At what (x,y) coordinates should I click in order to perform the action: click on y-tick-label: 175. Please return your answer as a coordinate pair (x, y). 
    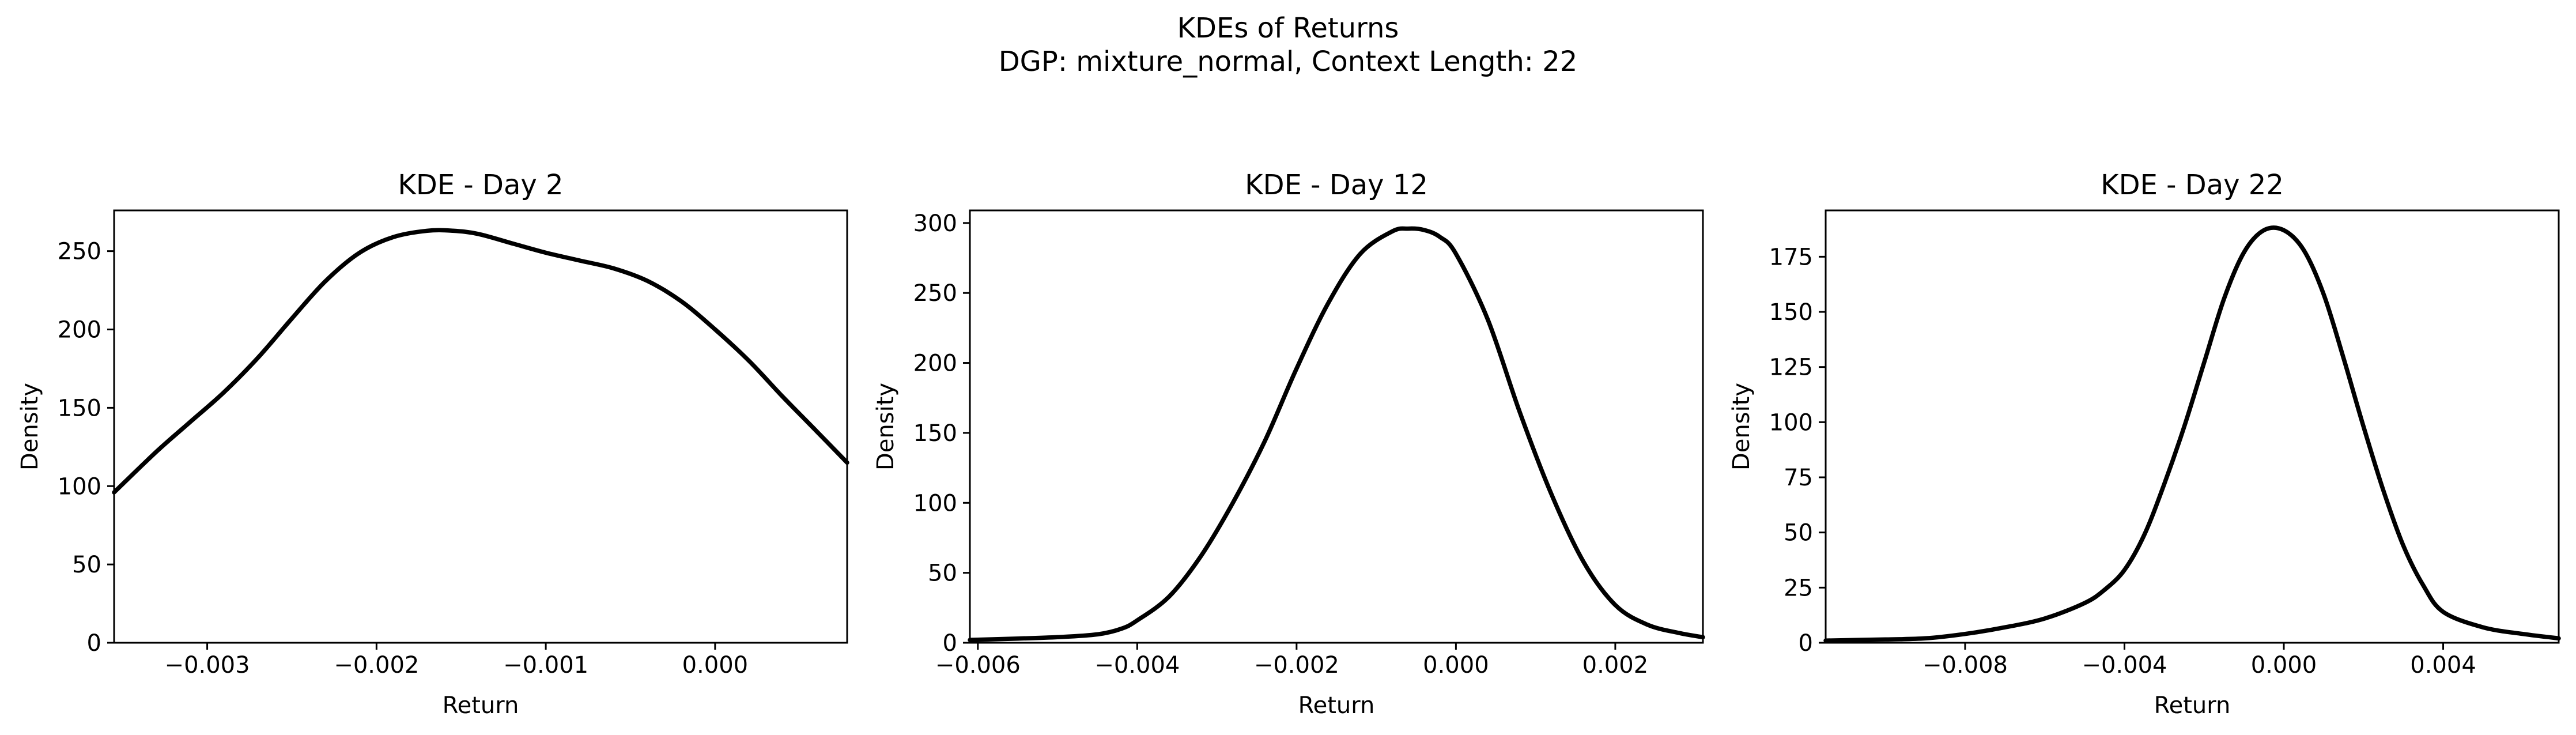
    Looking at the image, I should click on (1791, 257).